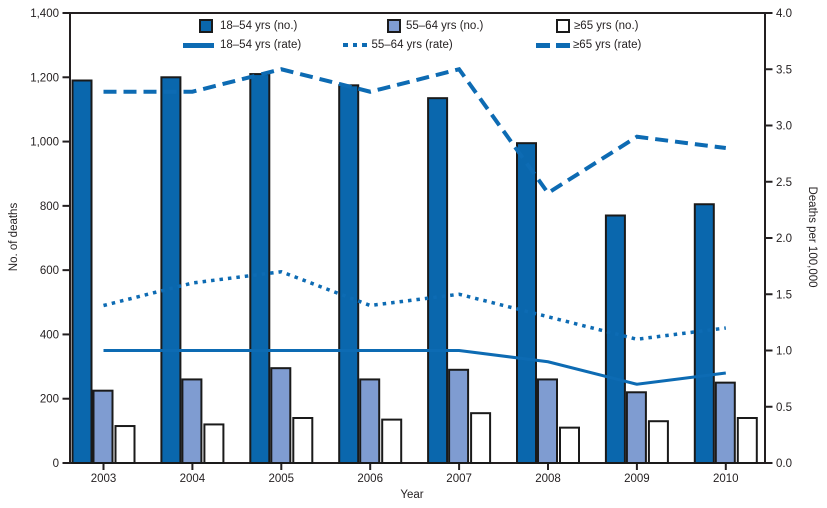 This screenshot has width=827, height=508. Describe the element at coordinates (370, 479) in the screenshot. I see `x-tick-label: 2006` at that location.